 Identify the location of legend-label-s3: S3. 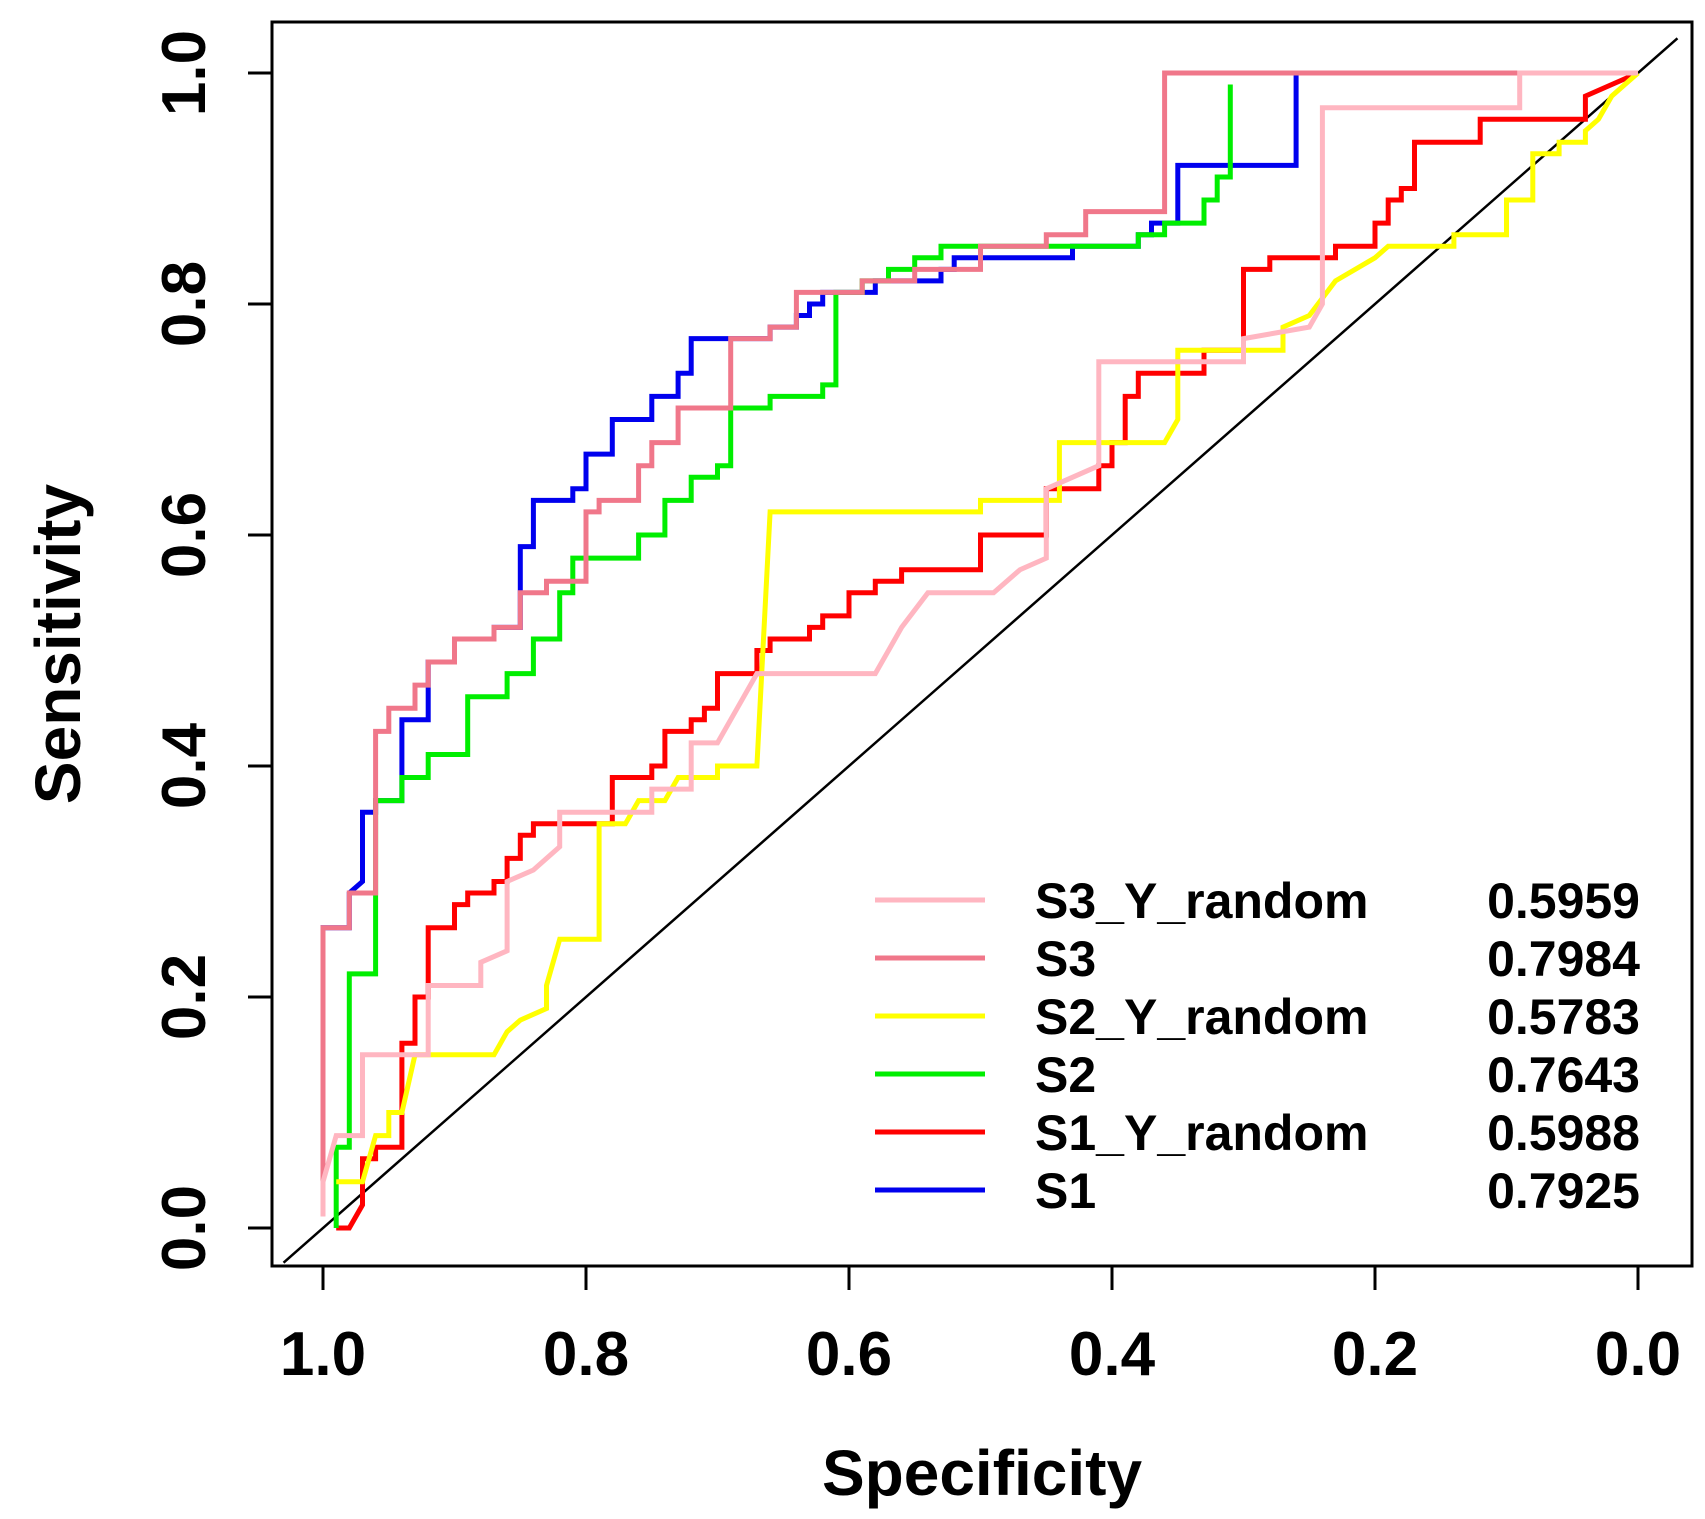
(1065, 959).